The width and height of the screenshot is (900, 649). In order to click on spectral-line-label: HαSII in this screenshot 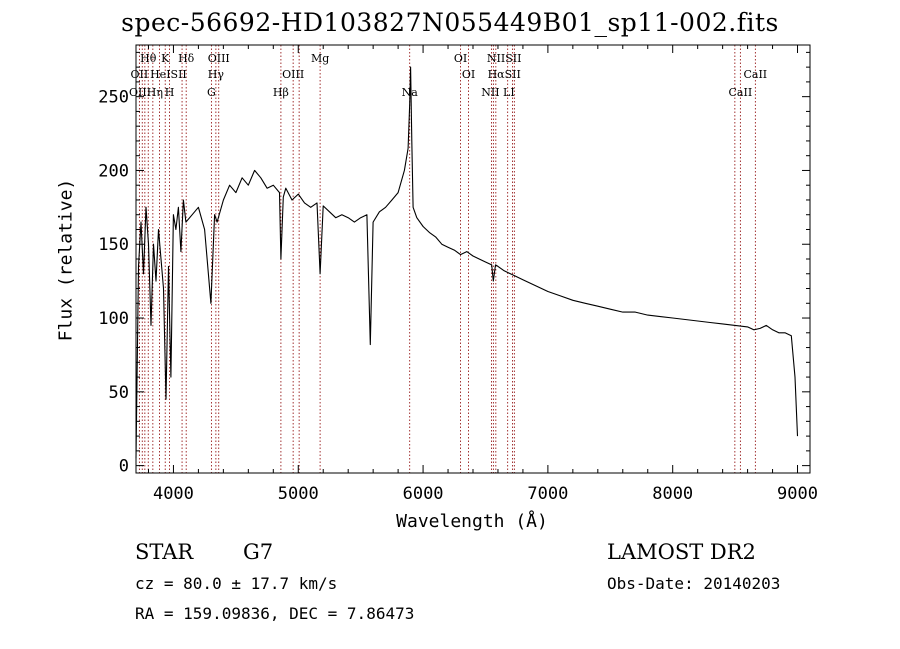, I will do `click(504, 74)`.